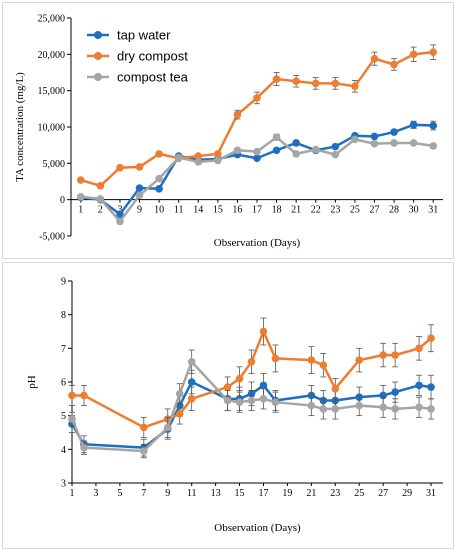  Describe the element at coordinates (98, 35) in the screenshot. I see `legend-marker-tap-water` at that location.